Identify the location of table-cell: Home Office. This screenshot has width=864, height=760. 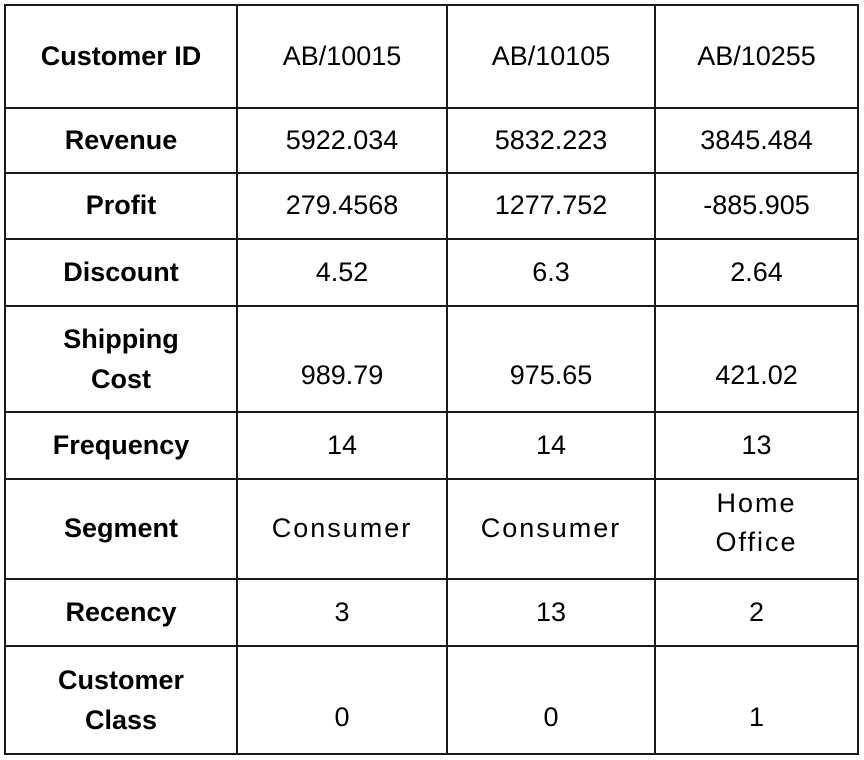
(756, 529).